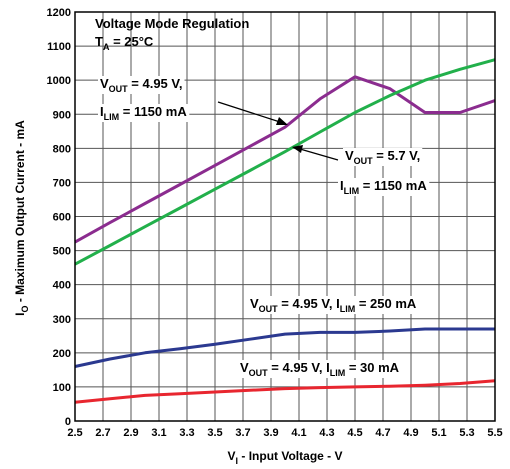 Image resolution: width=510 pixels, height=469 pixels. What do you see at coordinates (62, 320) in the screenshot?
I see `y-tick-label: 300` at bounding box center [62, 320].